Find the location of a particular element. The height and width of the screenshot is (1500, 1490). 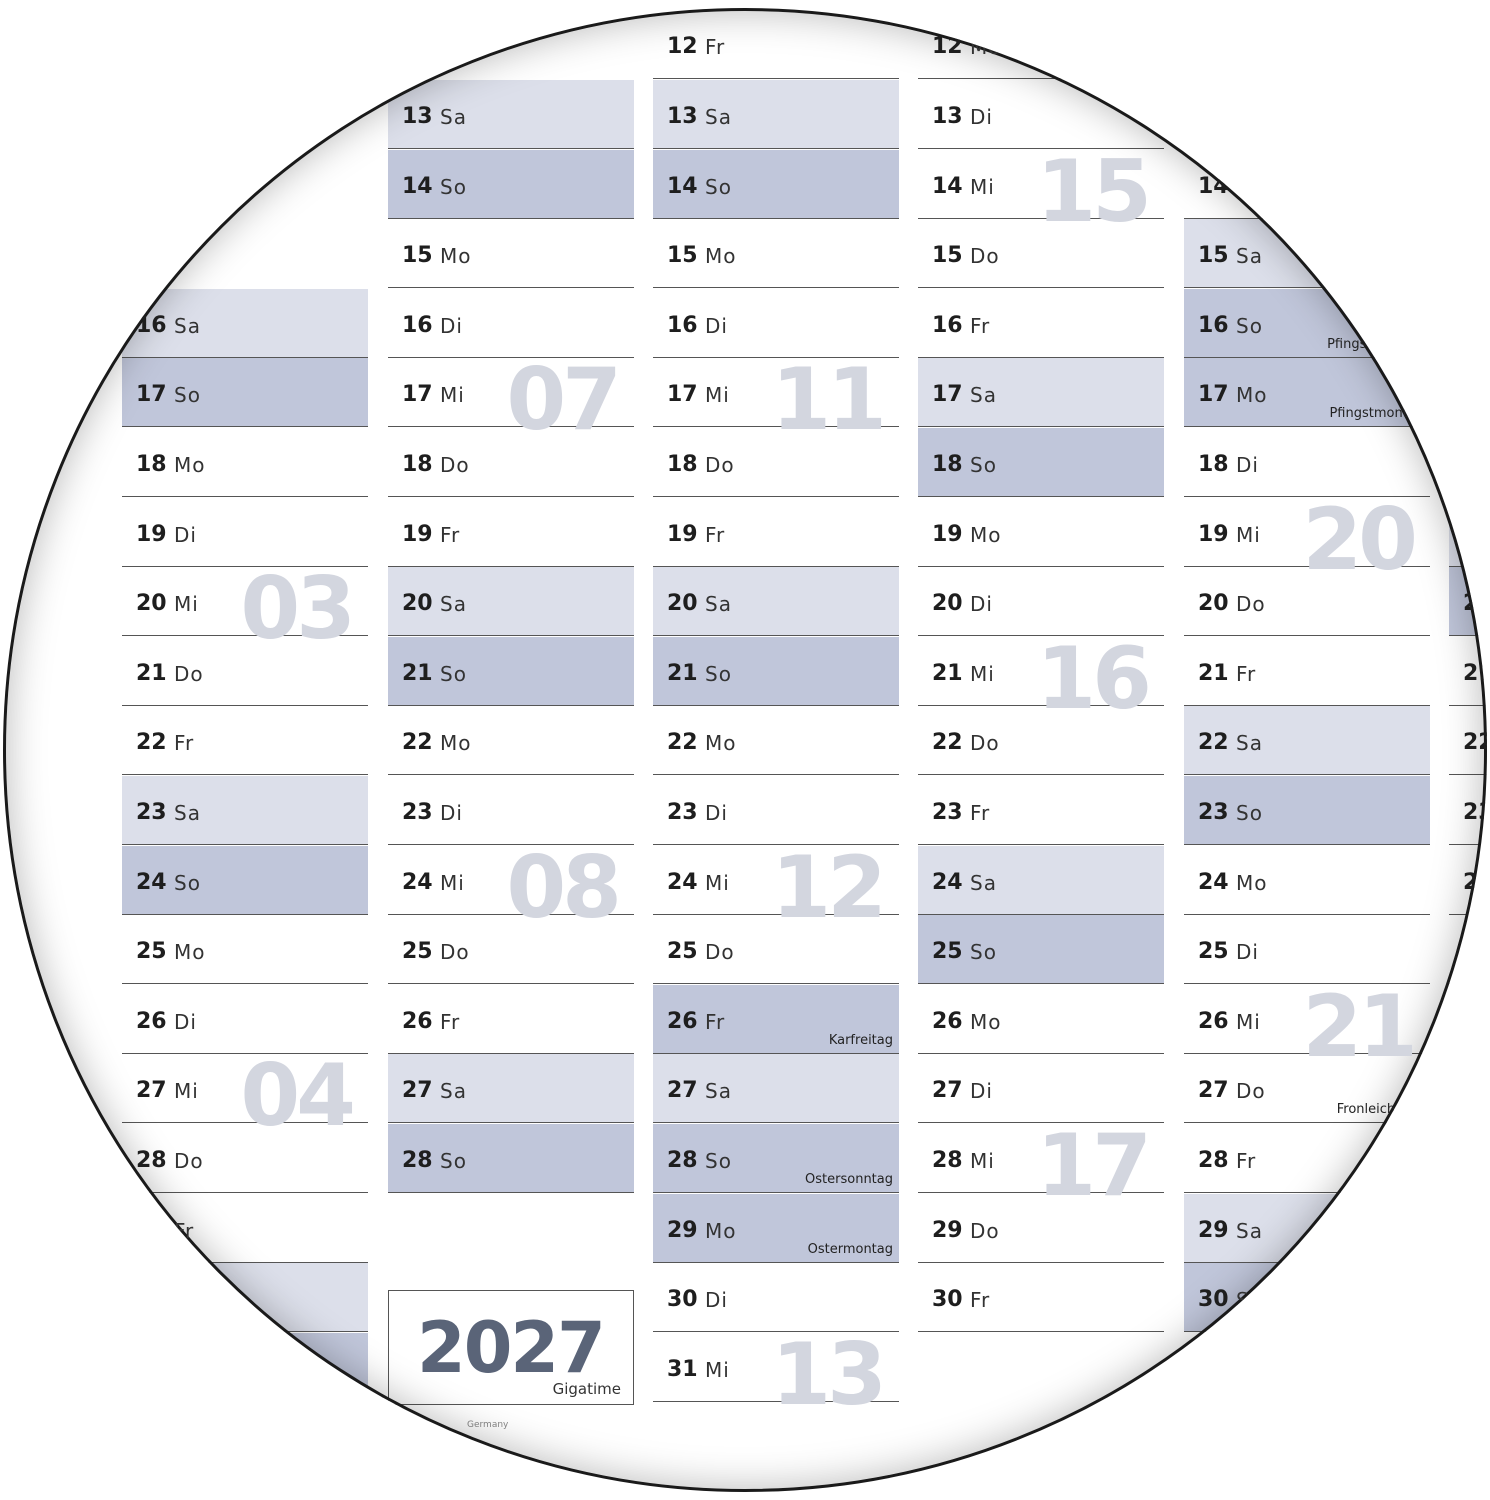

day-row: 16 Di is located at coordinates (776, 323).